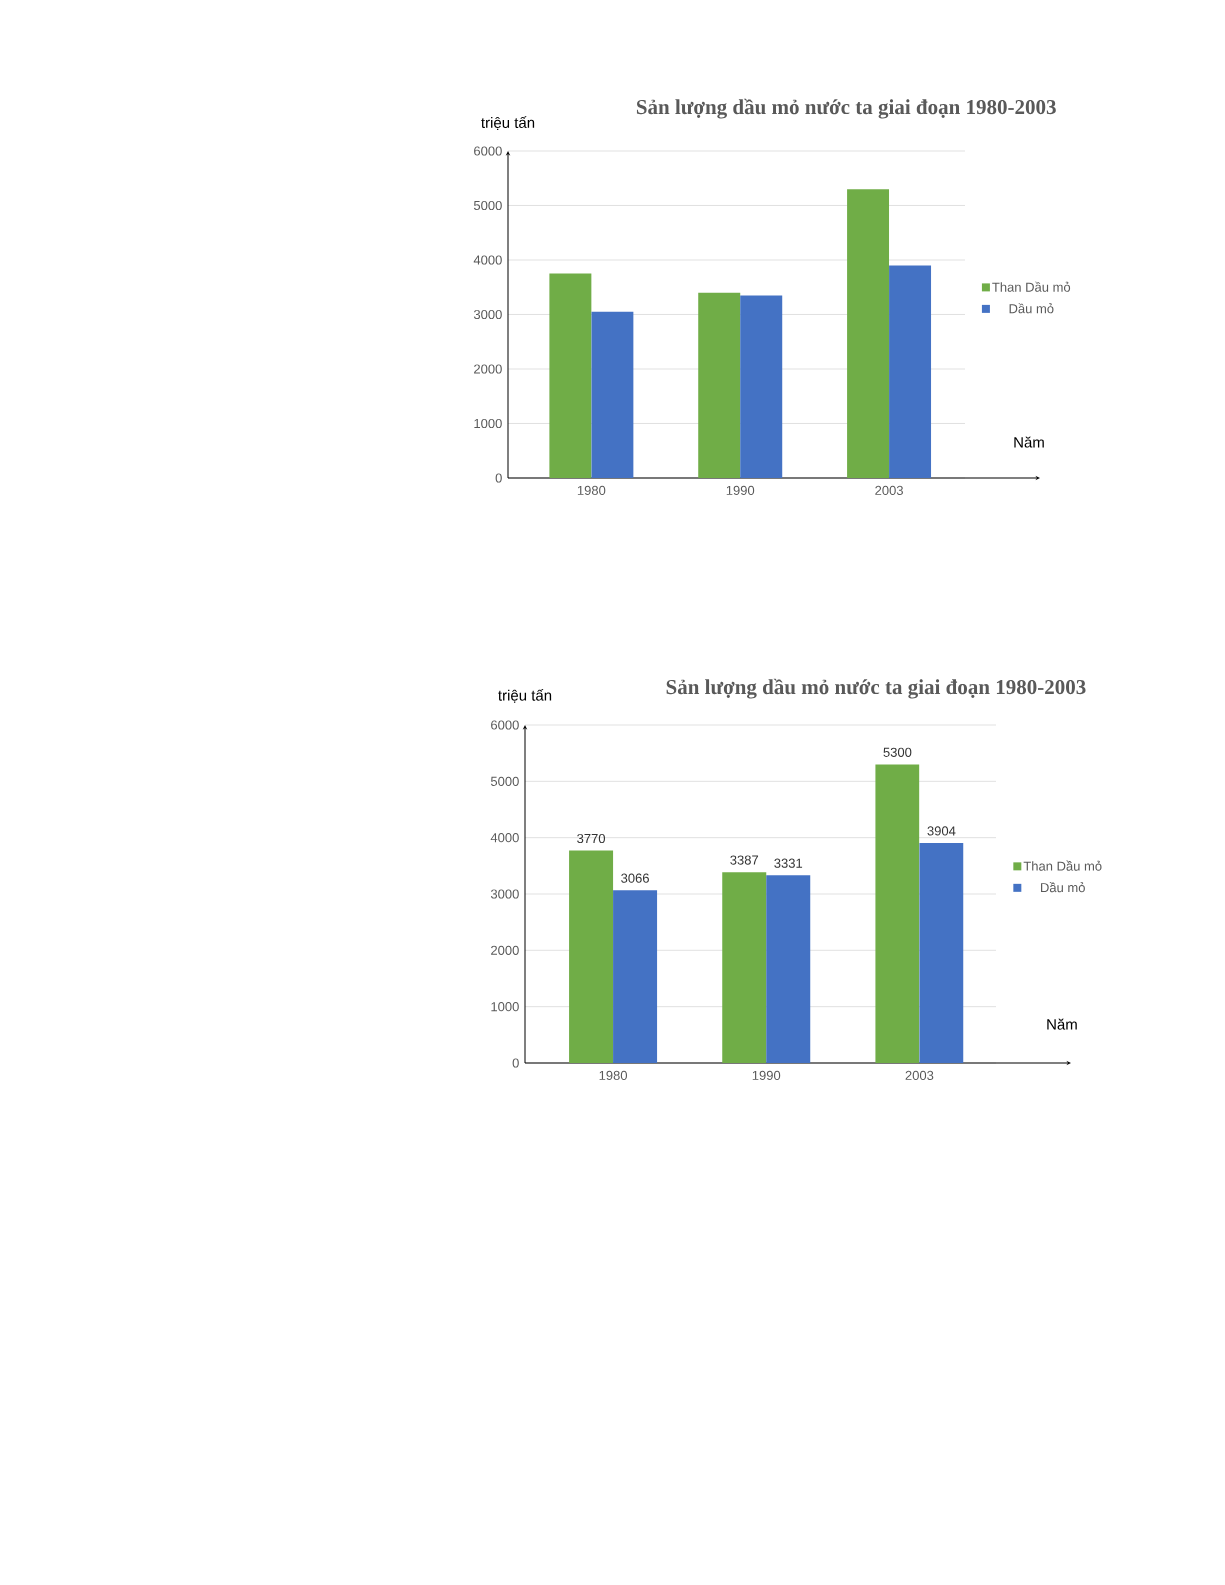 This screenshot has height=1585, width=1225. What do you see at coordinates (941, 831) in the screenshot?
I see `data-label: 3904` at bounding box center [941, 831].